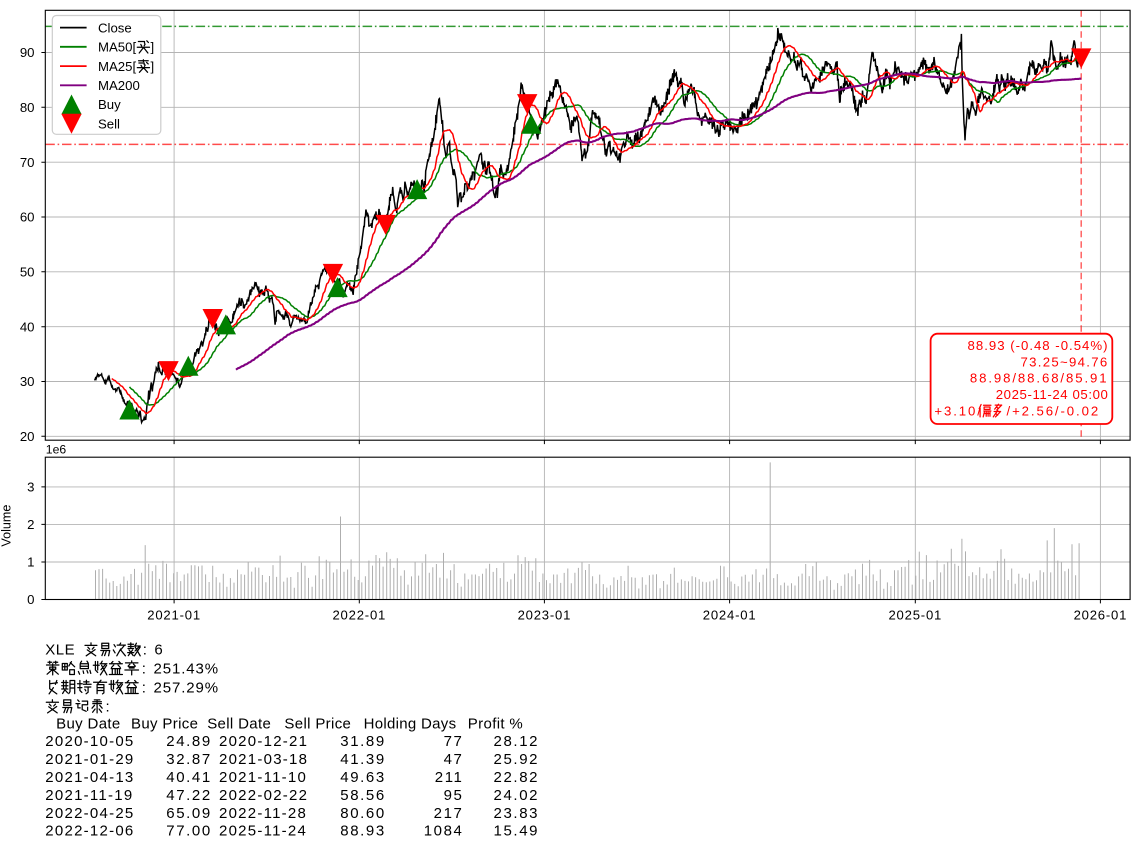  I want to click on svg-text: 1084, so click(444, 831).